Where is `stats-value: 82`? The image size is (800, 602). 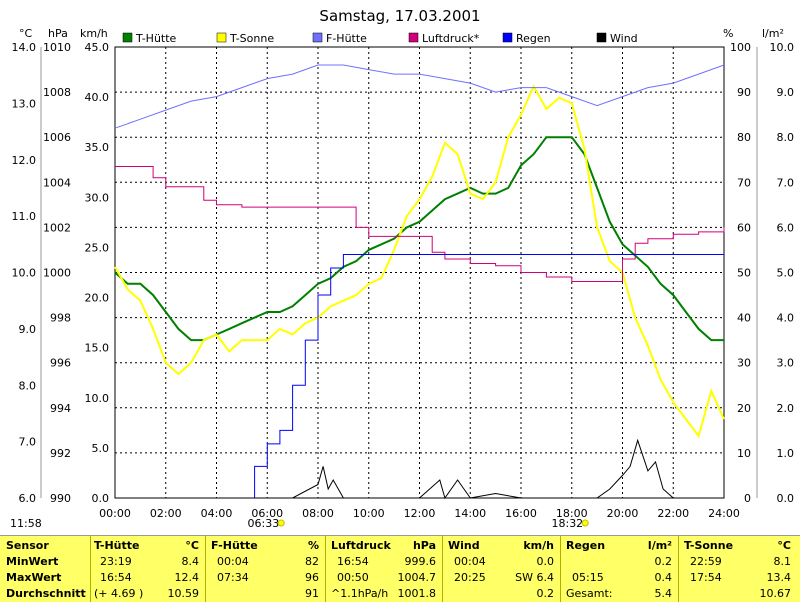 stats-value: 82 is located at coordinates (312, 561).